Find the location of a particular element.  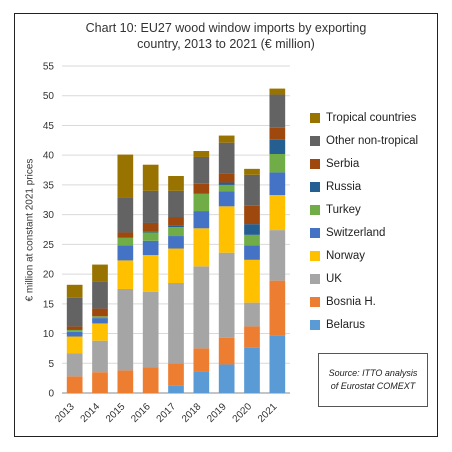

legend-item: UK is located at coordinates (326, 279).